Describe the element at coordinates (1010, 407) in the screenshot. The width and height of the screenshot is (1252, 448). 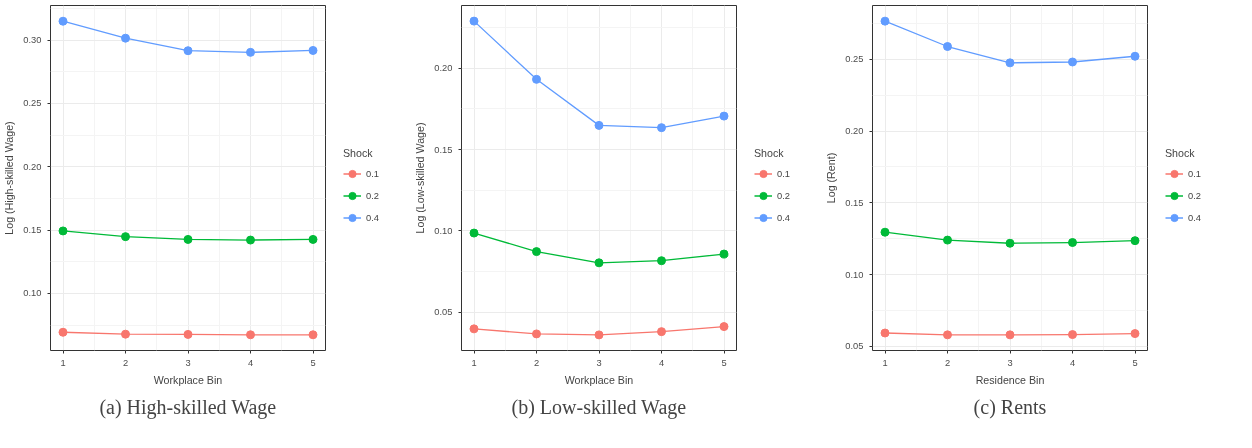
I see `text: (c) Rents` at that location.